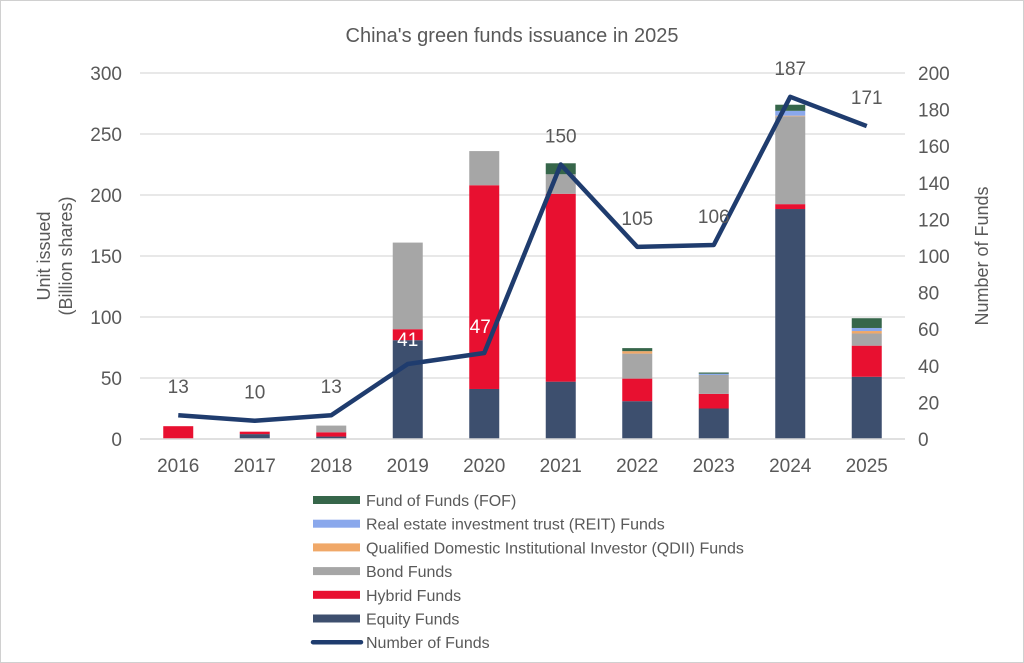 The image size is (1024, 663). I want to click on chart-title: China's green funds issuance in 2025, so click(512, 36).